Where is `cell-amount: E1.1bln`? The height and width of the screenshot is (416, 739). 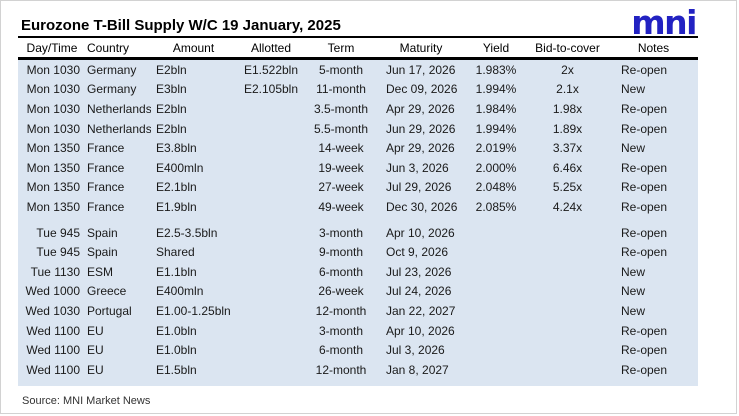 cell-amount: E1.1bln is located at coordinates (176, 271).